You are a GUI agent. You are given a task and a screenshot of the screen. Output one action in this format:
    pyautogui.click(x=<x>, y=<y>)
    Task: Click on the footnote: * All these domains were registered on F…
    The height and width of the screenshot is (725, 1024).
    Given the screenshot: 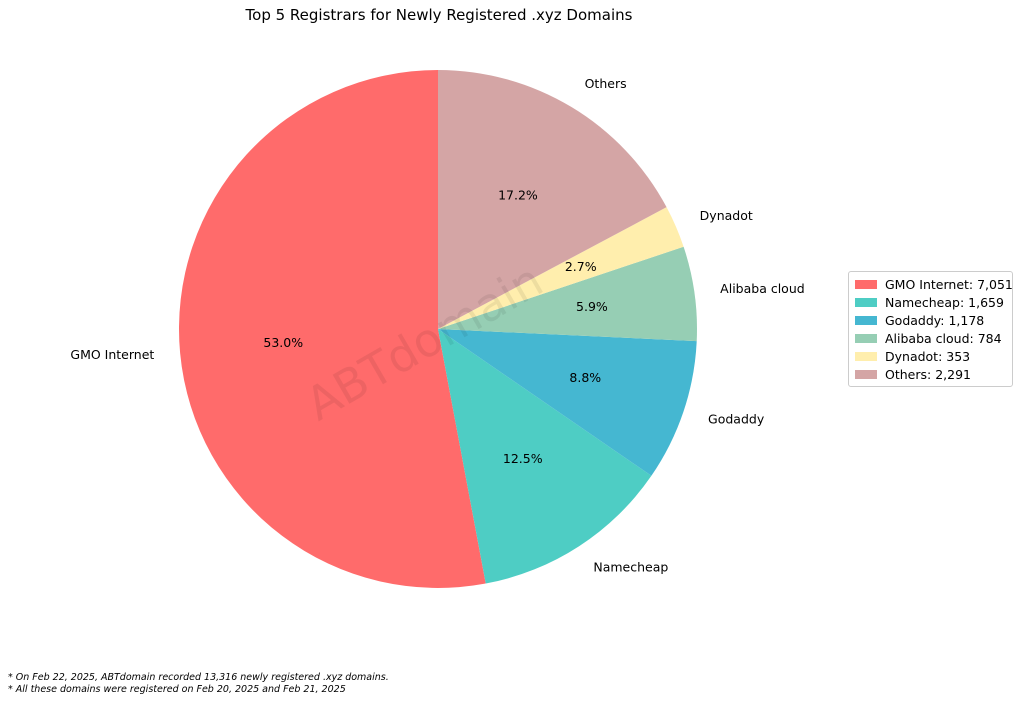 What is the action you would take?
    pyautogui.click(x=177, y=689)
    